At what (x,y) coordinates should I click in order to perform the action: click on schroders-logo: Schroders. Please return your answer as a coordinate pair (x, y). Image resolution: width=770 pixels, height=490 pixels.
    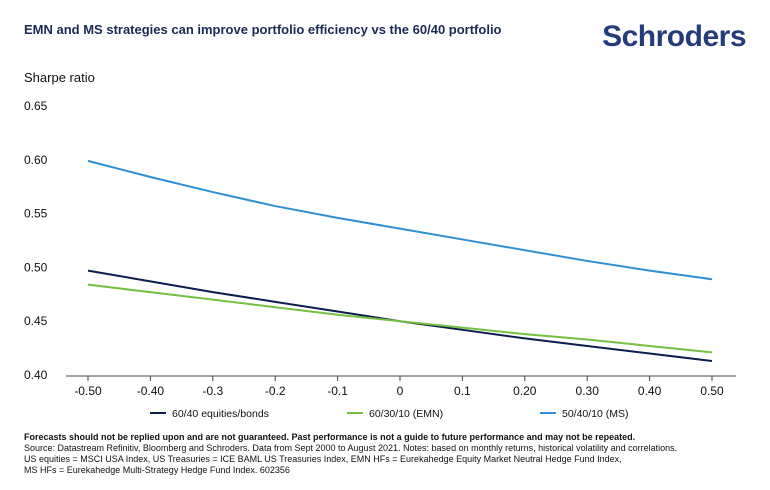
    Looking at the image, I should click on (674, 36).